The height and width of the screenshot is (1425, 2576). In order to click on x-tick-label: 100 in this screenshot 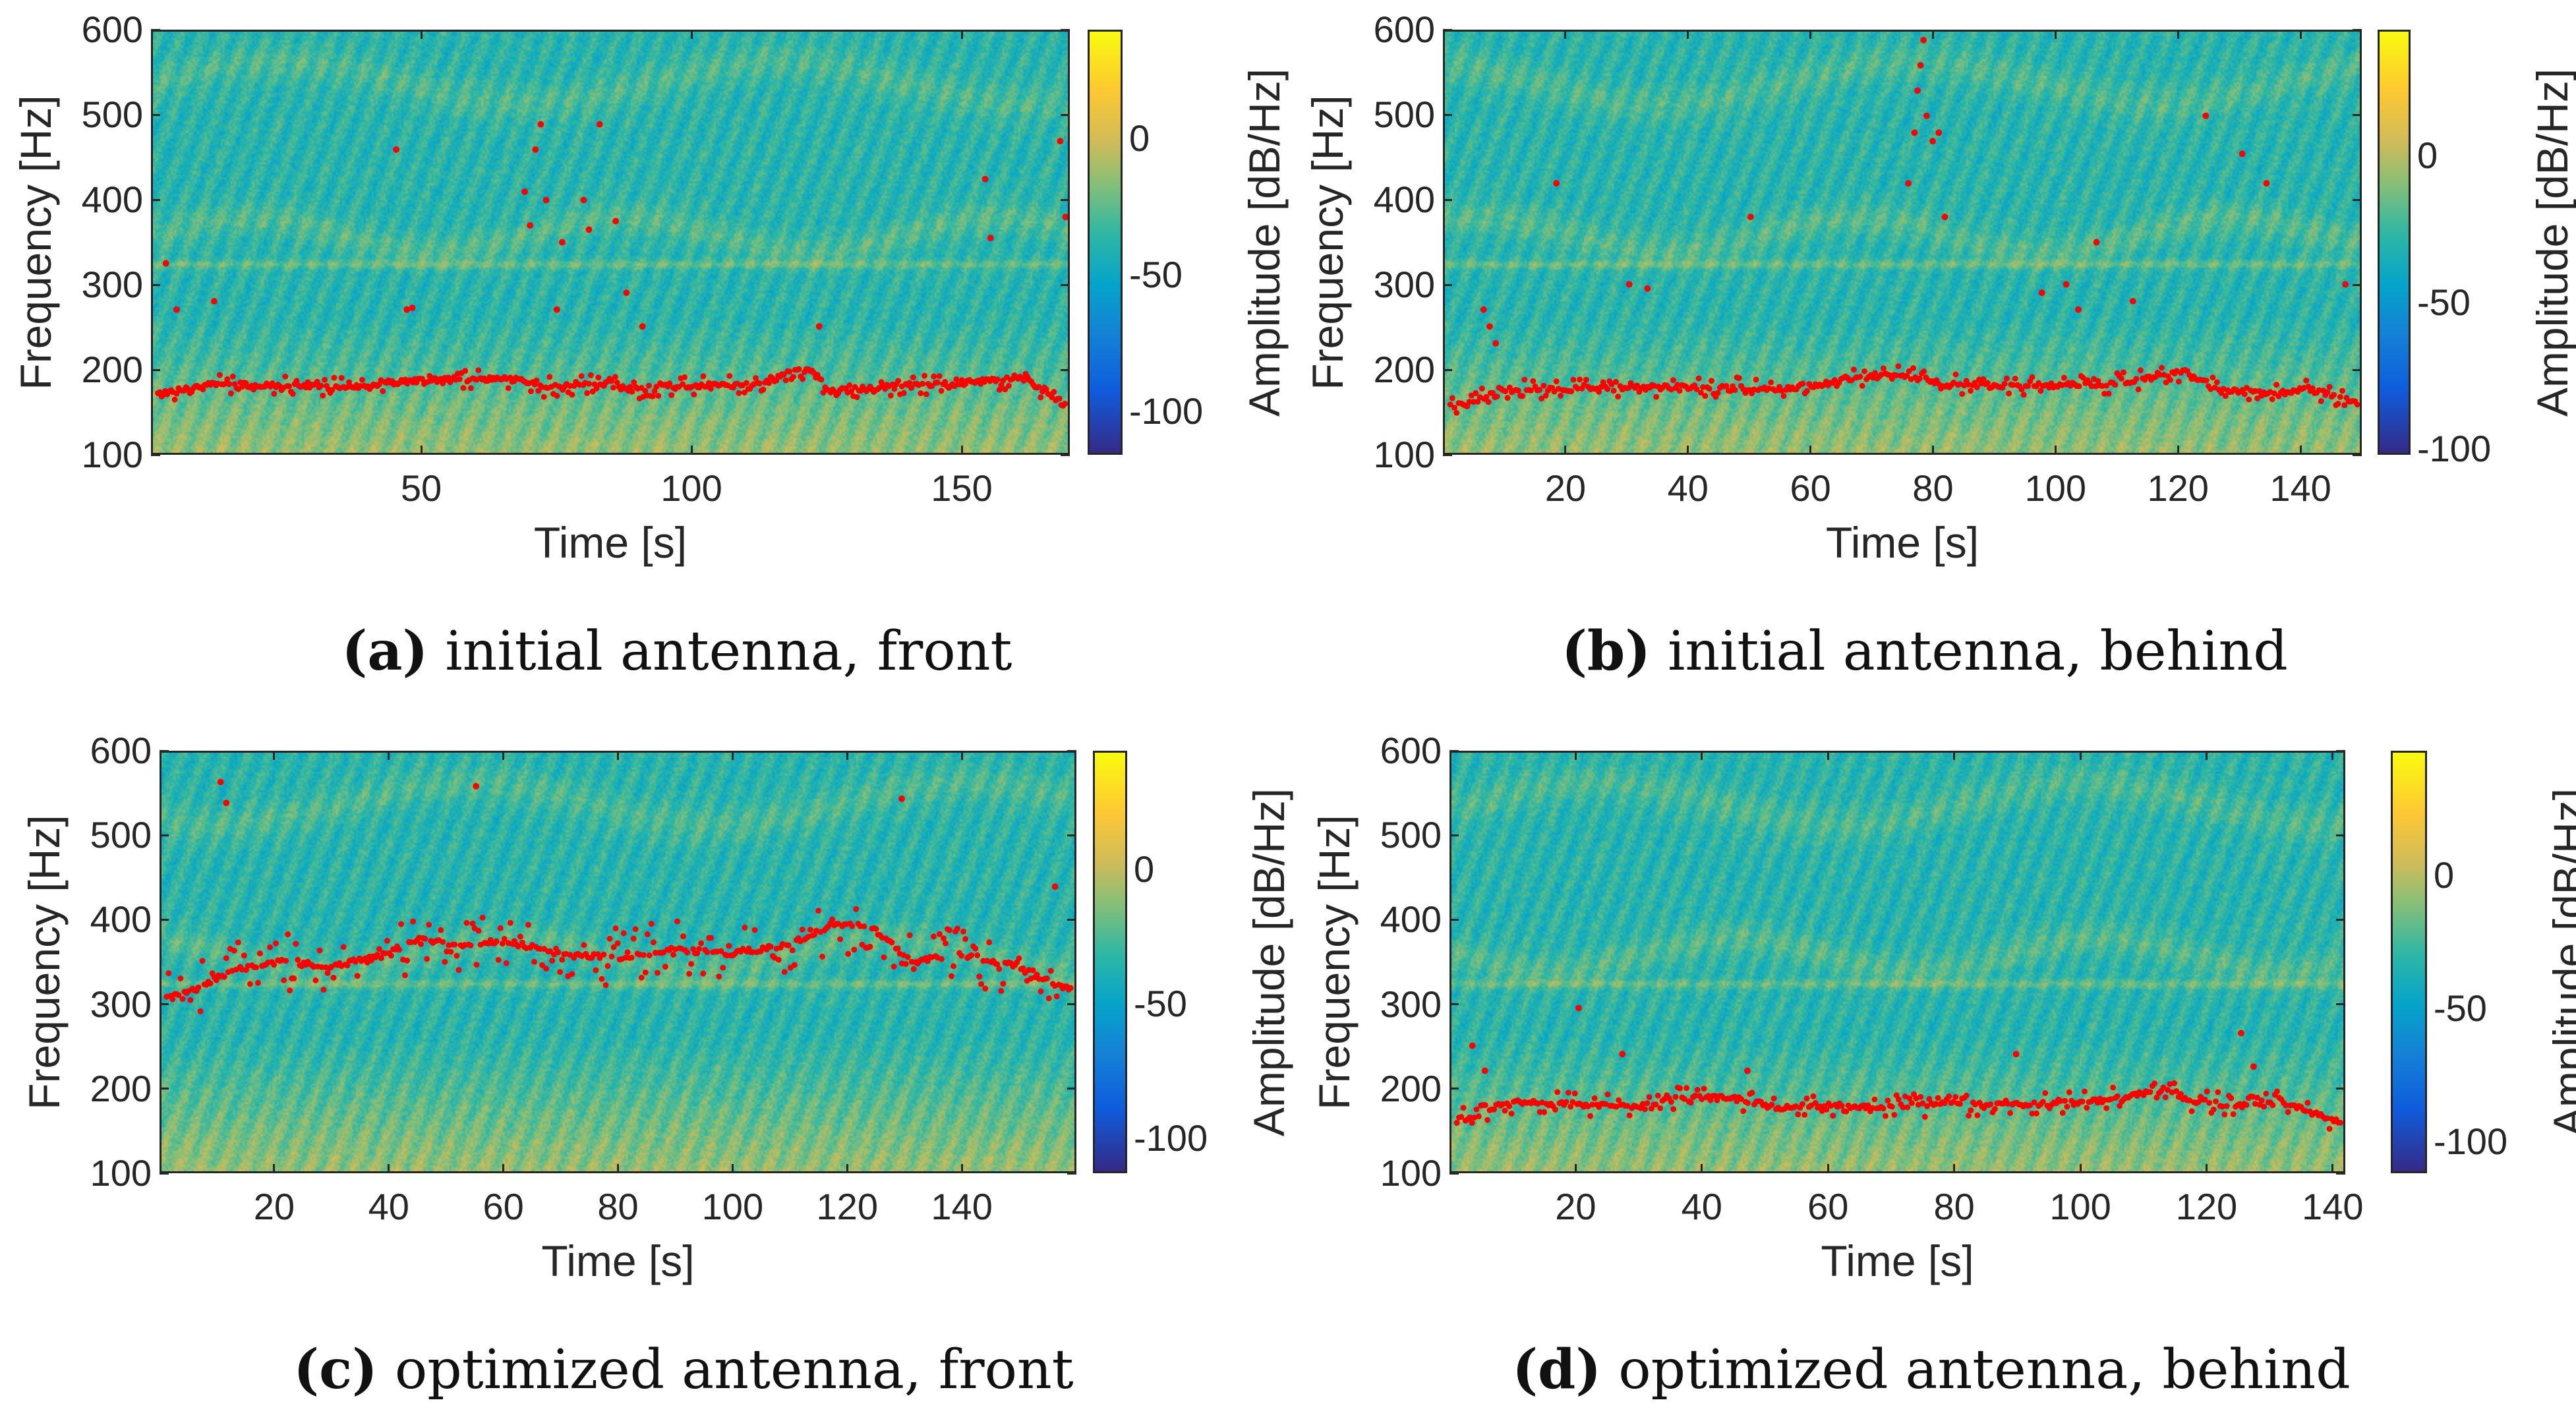, I will do `click(2055, 488)`.